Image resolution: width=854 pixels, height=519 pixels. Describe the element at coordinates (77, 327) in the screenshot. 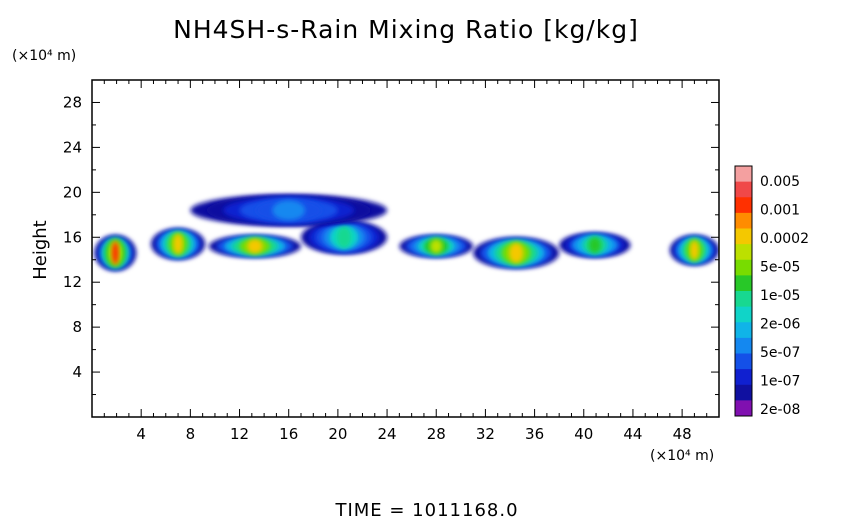

I see `y-tick-label: 8` at that location.